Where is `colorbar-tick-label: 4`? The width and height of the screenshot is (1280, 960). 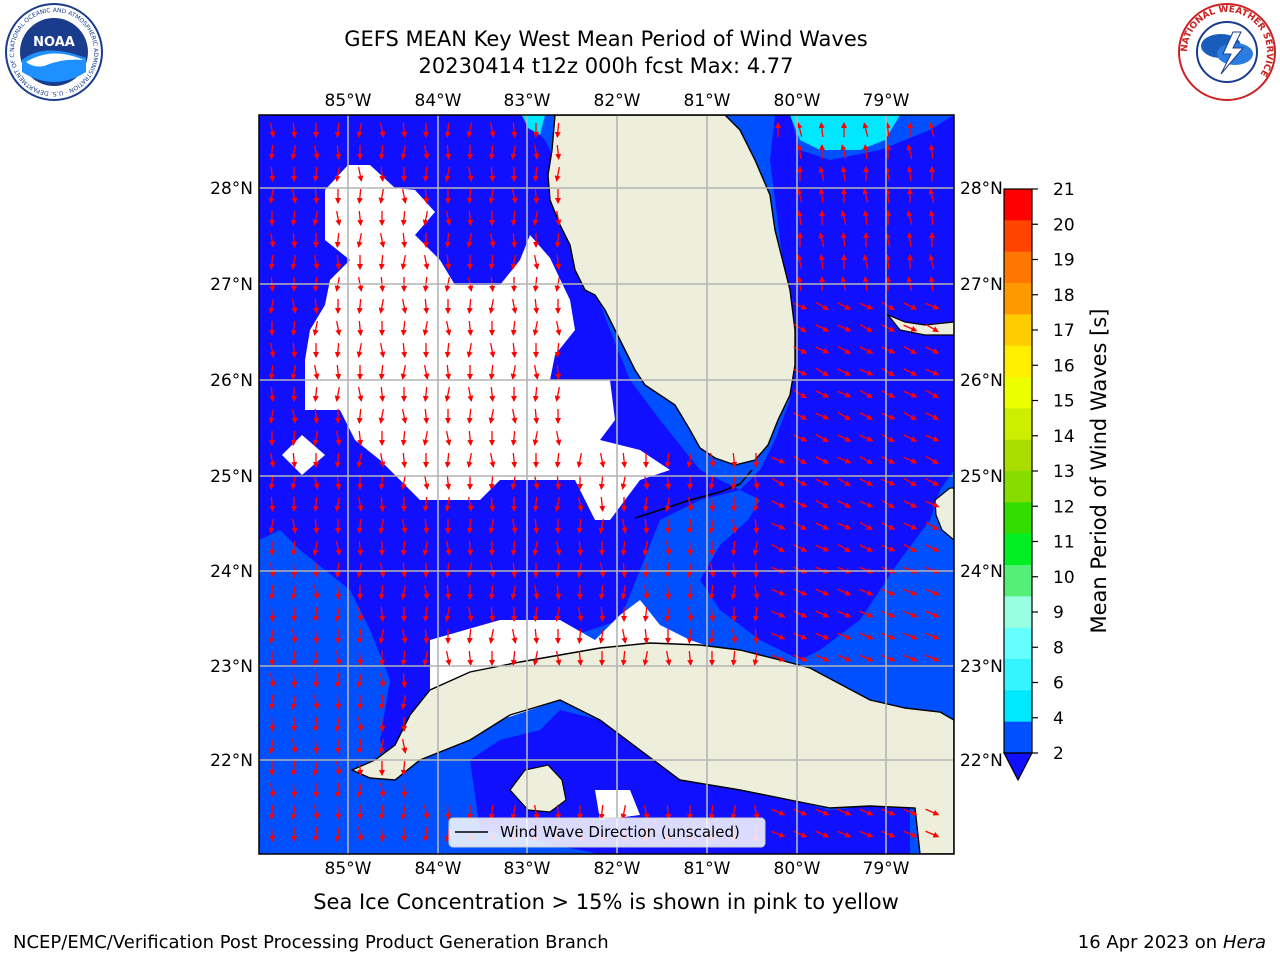 colorbar-tick-label: 4 is located at coordinates (1058, 719).